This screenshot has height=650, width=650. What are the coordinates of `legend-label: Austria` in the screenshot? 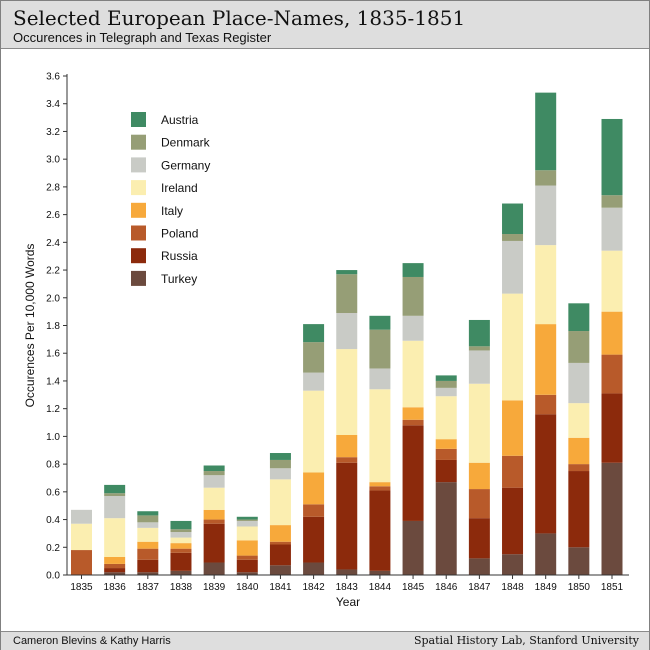 It's located at (180, 120).